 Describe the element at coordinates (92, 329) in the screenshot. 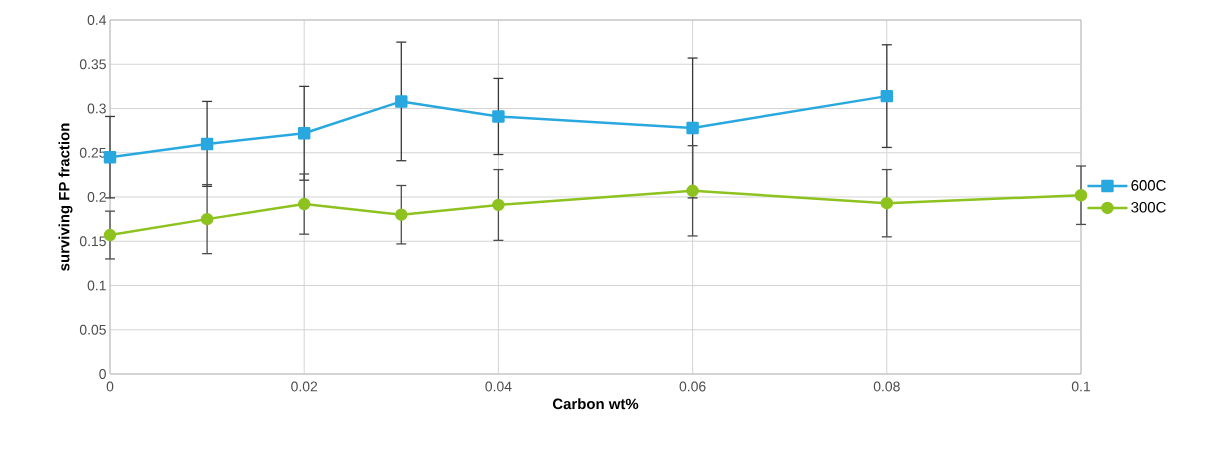

I see `y-tick-label: 0.05` at that location.